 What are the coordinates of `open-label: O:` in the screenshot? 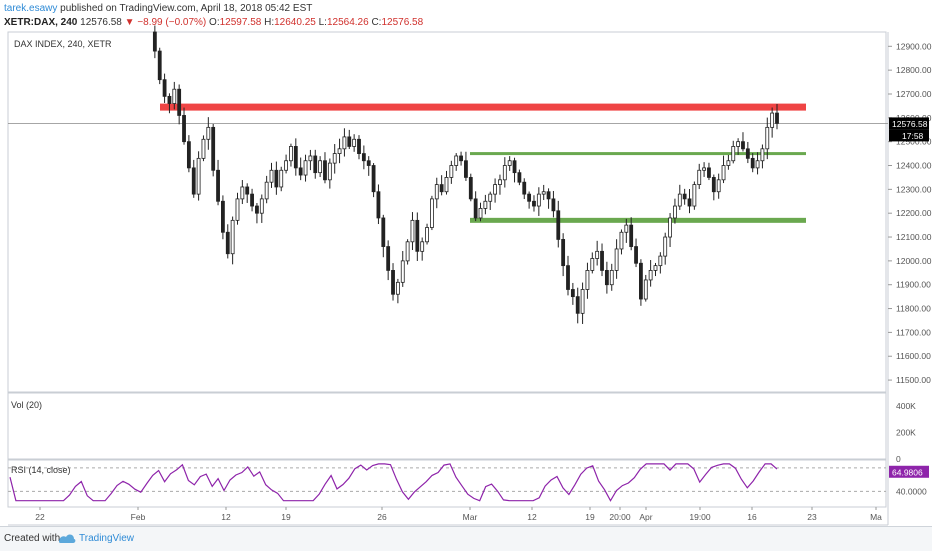 It's located at (214, 22).